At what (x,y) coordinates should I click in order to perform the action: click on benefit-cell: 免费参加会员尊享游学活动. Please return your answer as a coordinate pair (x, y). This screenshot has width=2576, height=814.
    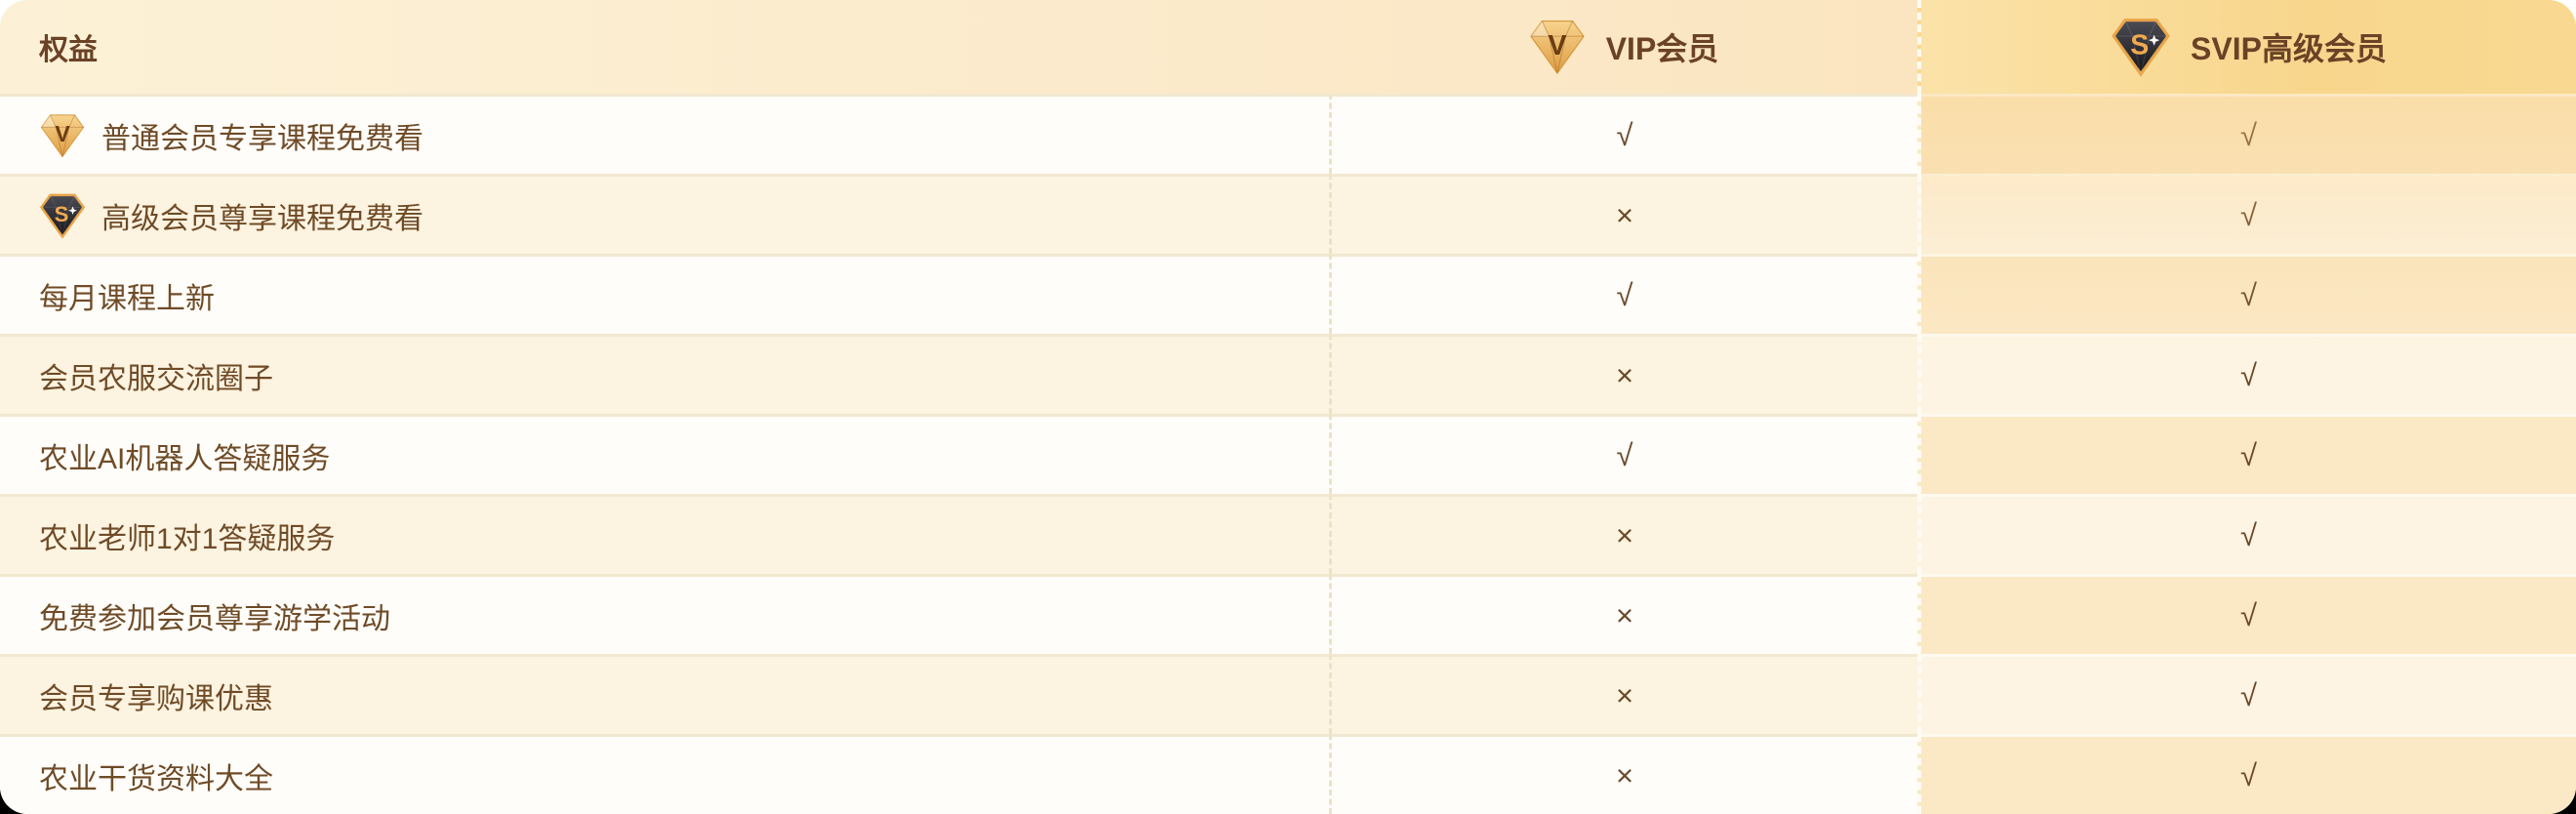
    Looking at the image, I should click on (664, 614).